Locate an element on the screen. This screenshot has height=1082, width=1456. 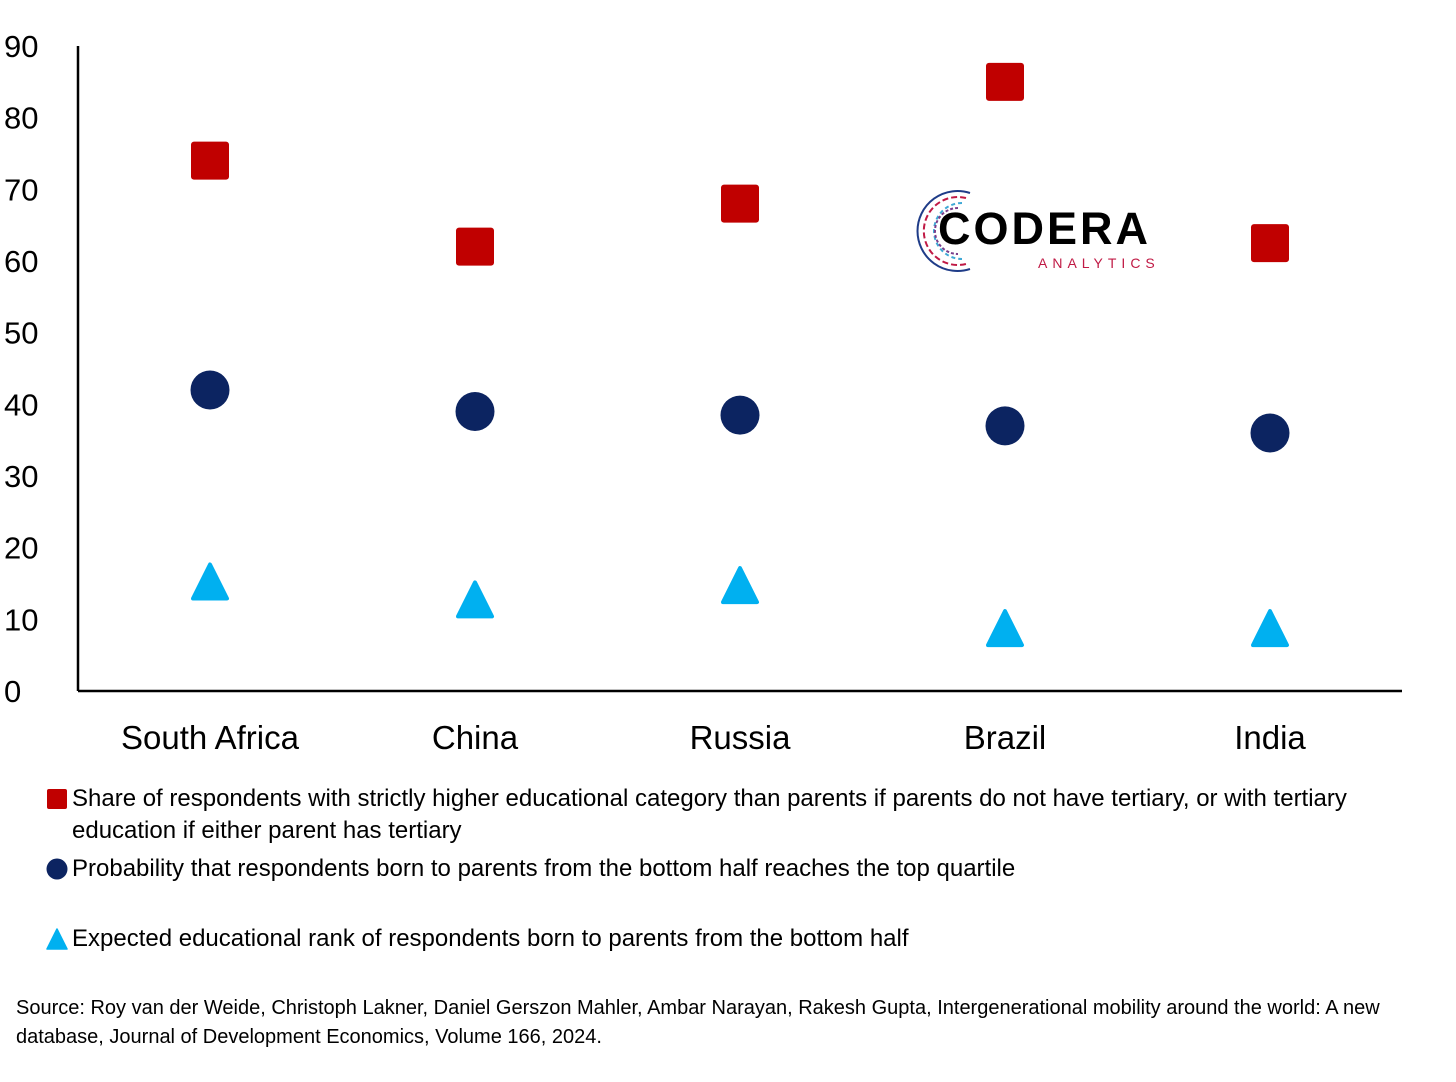
y-axis-ticks: 0 10 20 30 40 50 60 70 80 90 is located at coordinates (21, 369).